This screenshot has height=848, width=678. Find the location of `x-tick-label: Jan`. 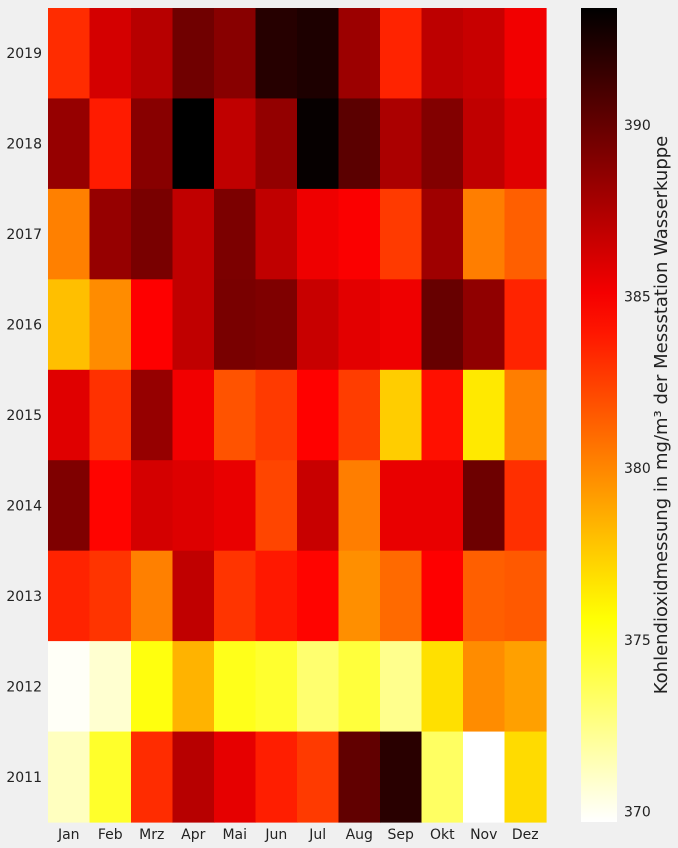

x-tick-label: Jan is located at coordinates (68, 835).